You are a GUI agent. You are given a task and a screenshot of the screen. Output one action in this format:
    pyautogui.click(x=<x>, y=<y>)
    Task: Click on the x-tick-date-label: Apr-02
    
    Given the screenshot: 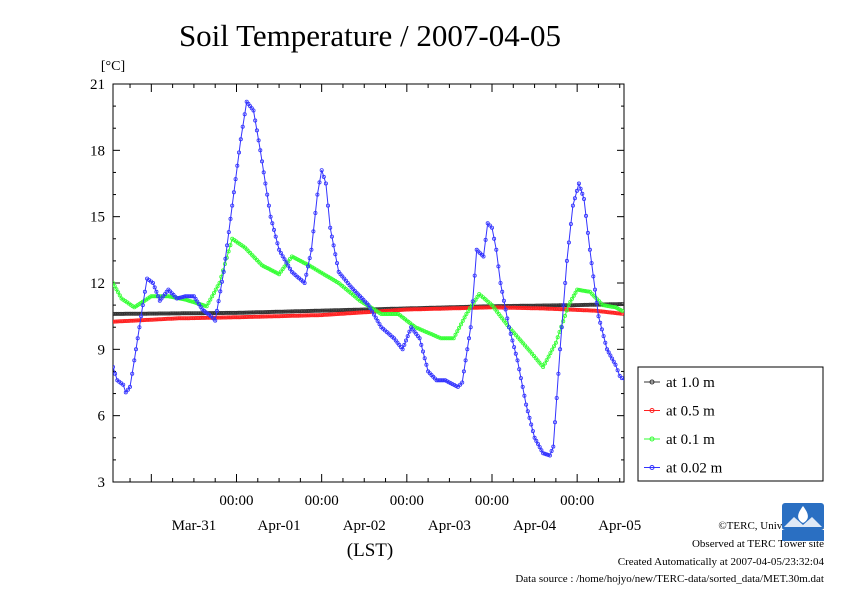 What is the action you would take?
    pyautogui.click(x=364, y=526)
    